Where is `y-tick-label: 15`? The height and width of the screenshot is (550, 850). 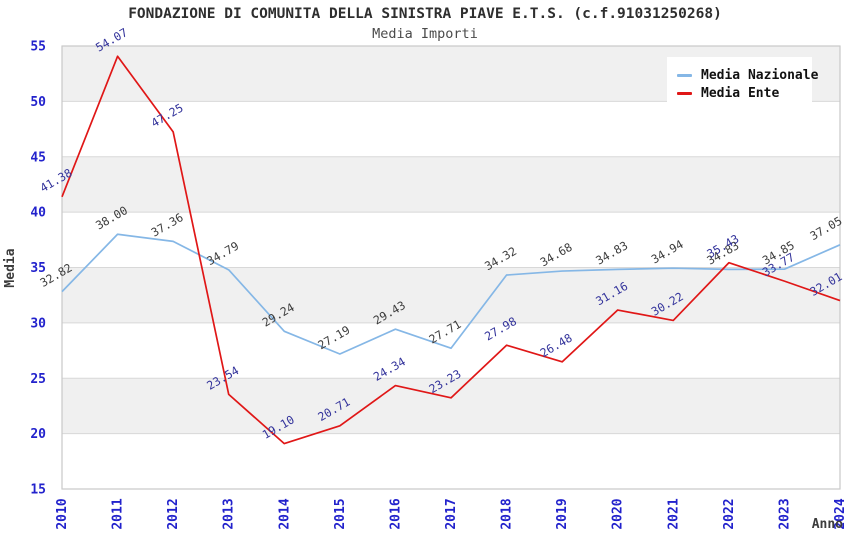 y-tick-label: 15 is located at coordinates (38, 490).